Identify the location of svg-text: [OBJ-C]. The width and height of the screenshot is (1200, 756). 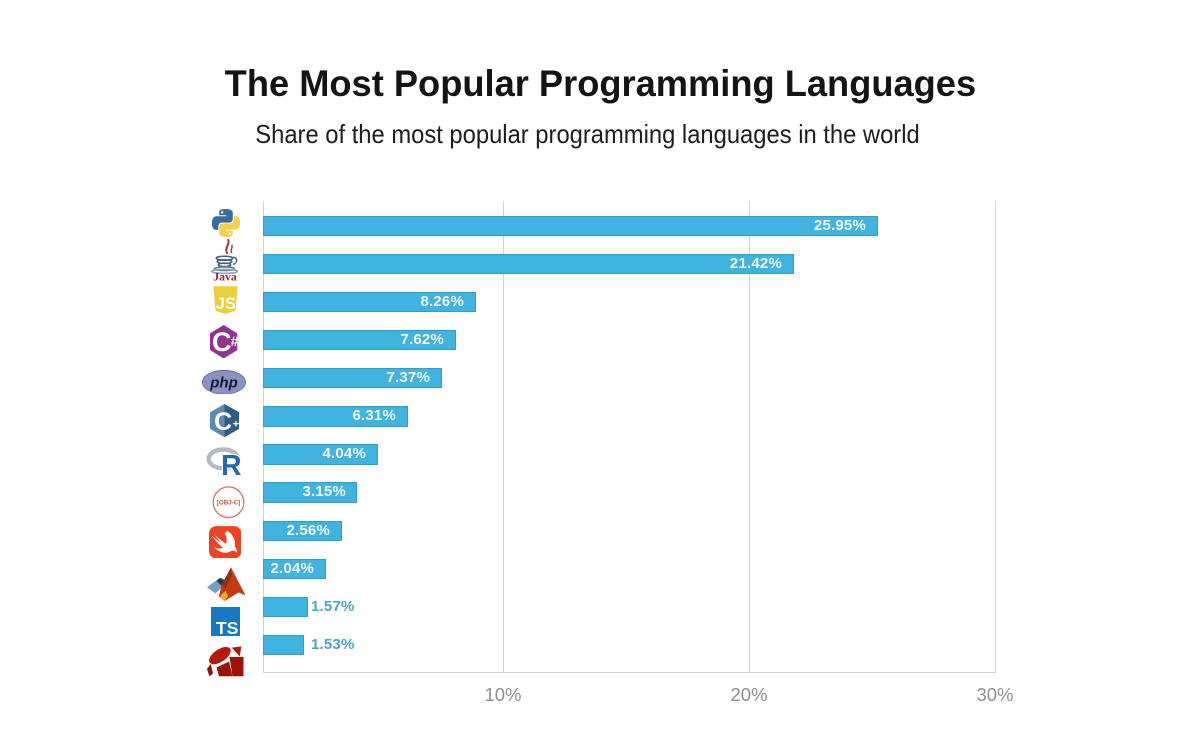
(227, 502).